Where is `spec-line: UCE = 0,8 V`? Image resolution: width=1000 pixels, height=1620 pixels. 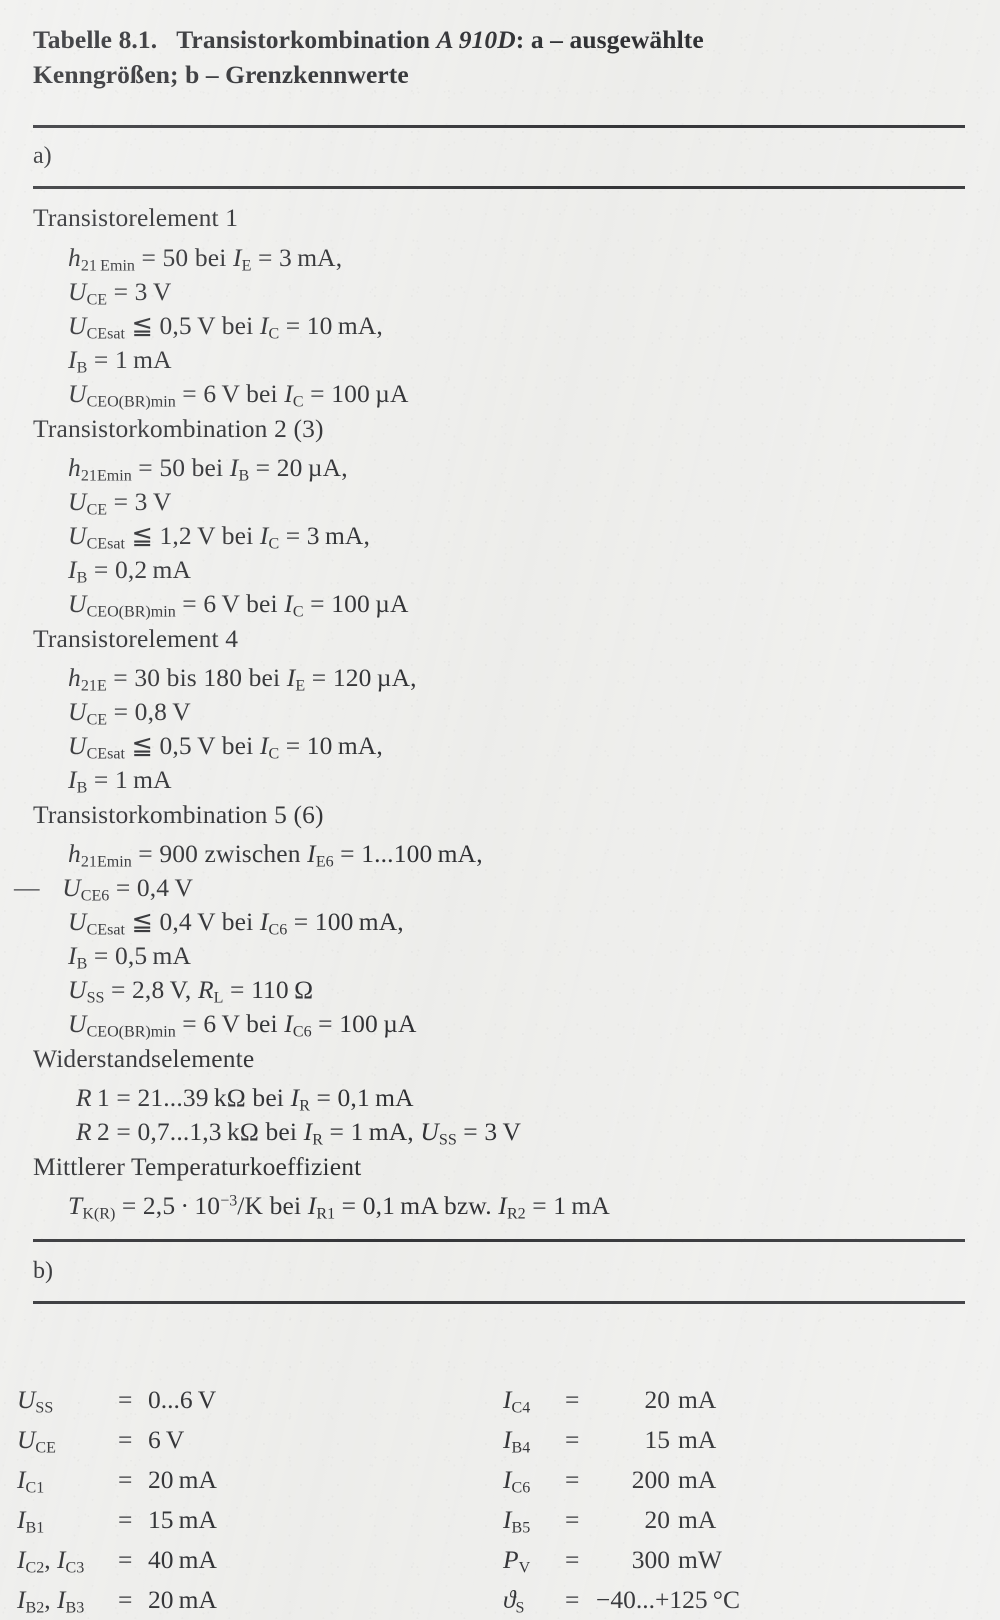 spec-line: UCE = 0,8 V is located at coordinates (129, 713).